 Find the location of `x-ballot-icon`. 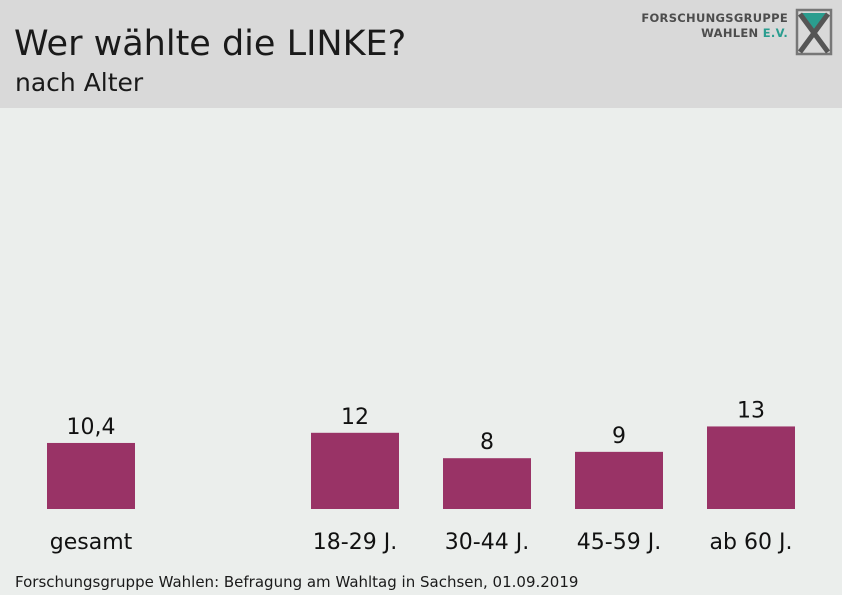

x-ballot-icon is located at coordinates (814, 32).